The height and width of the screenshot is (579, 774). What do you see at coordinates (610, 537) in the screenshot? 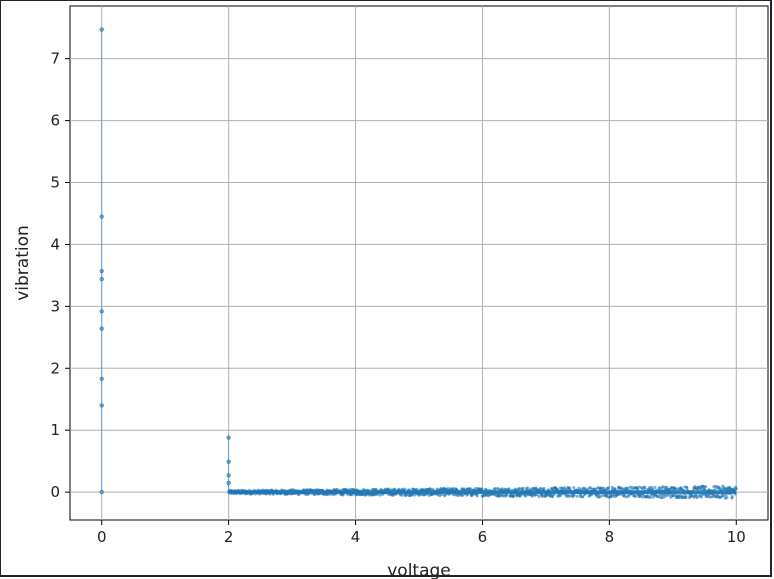
I see `x-tick-label: 8` at bounding box center [610, 537].